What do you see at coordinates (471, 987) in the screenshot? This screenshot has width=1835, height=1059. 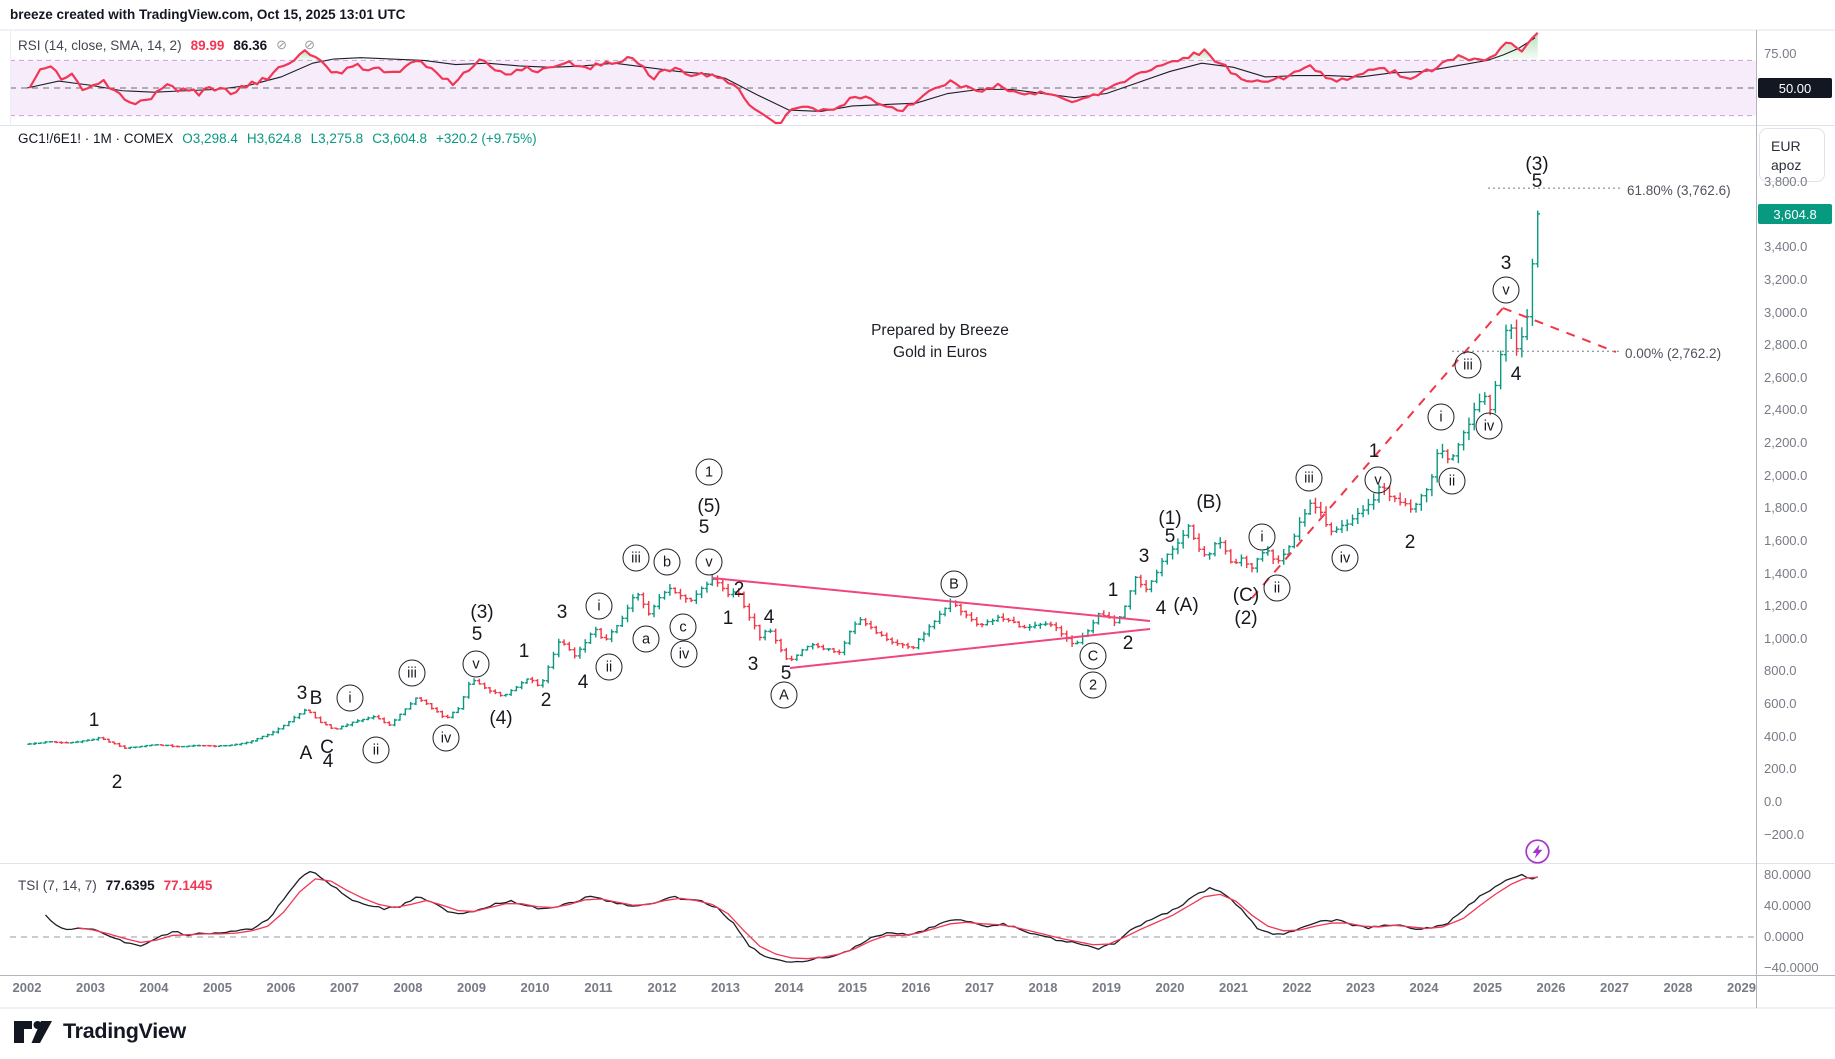 I see `time-axis-year: 2009` at bounding box center [471, 987].